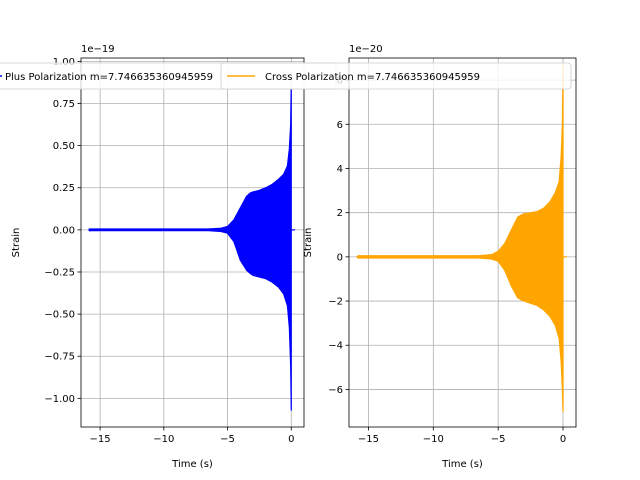 The image size is (640, 480). I want to click on y-tick-label: 1.00, so click(64, 62).